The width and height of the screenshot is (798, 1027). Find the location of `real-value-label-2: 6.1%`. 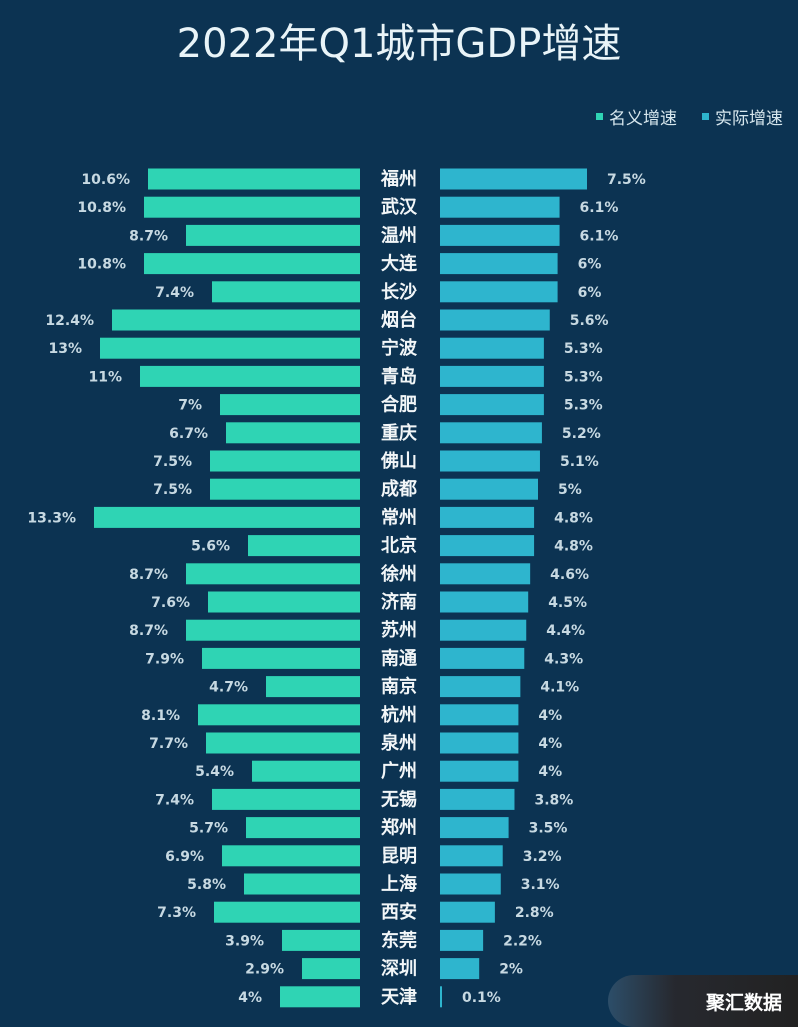

real-value-label-2: 6.1% is located at coordinates (599, 236).